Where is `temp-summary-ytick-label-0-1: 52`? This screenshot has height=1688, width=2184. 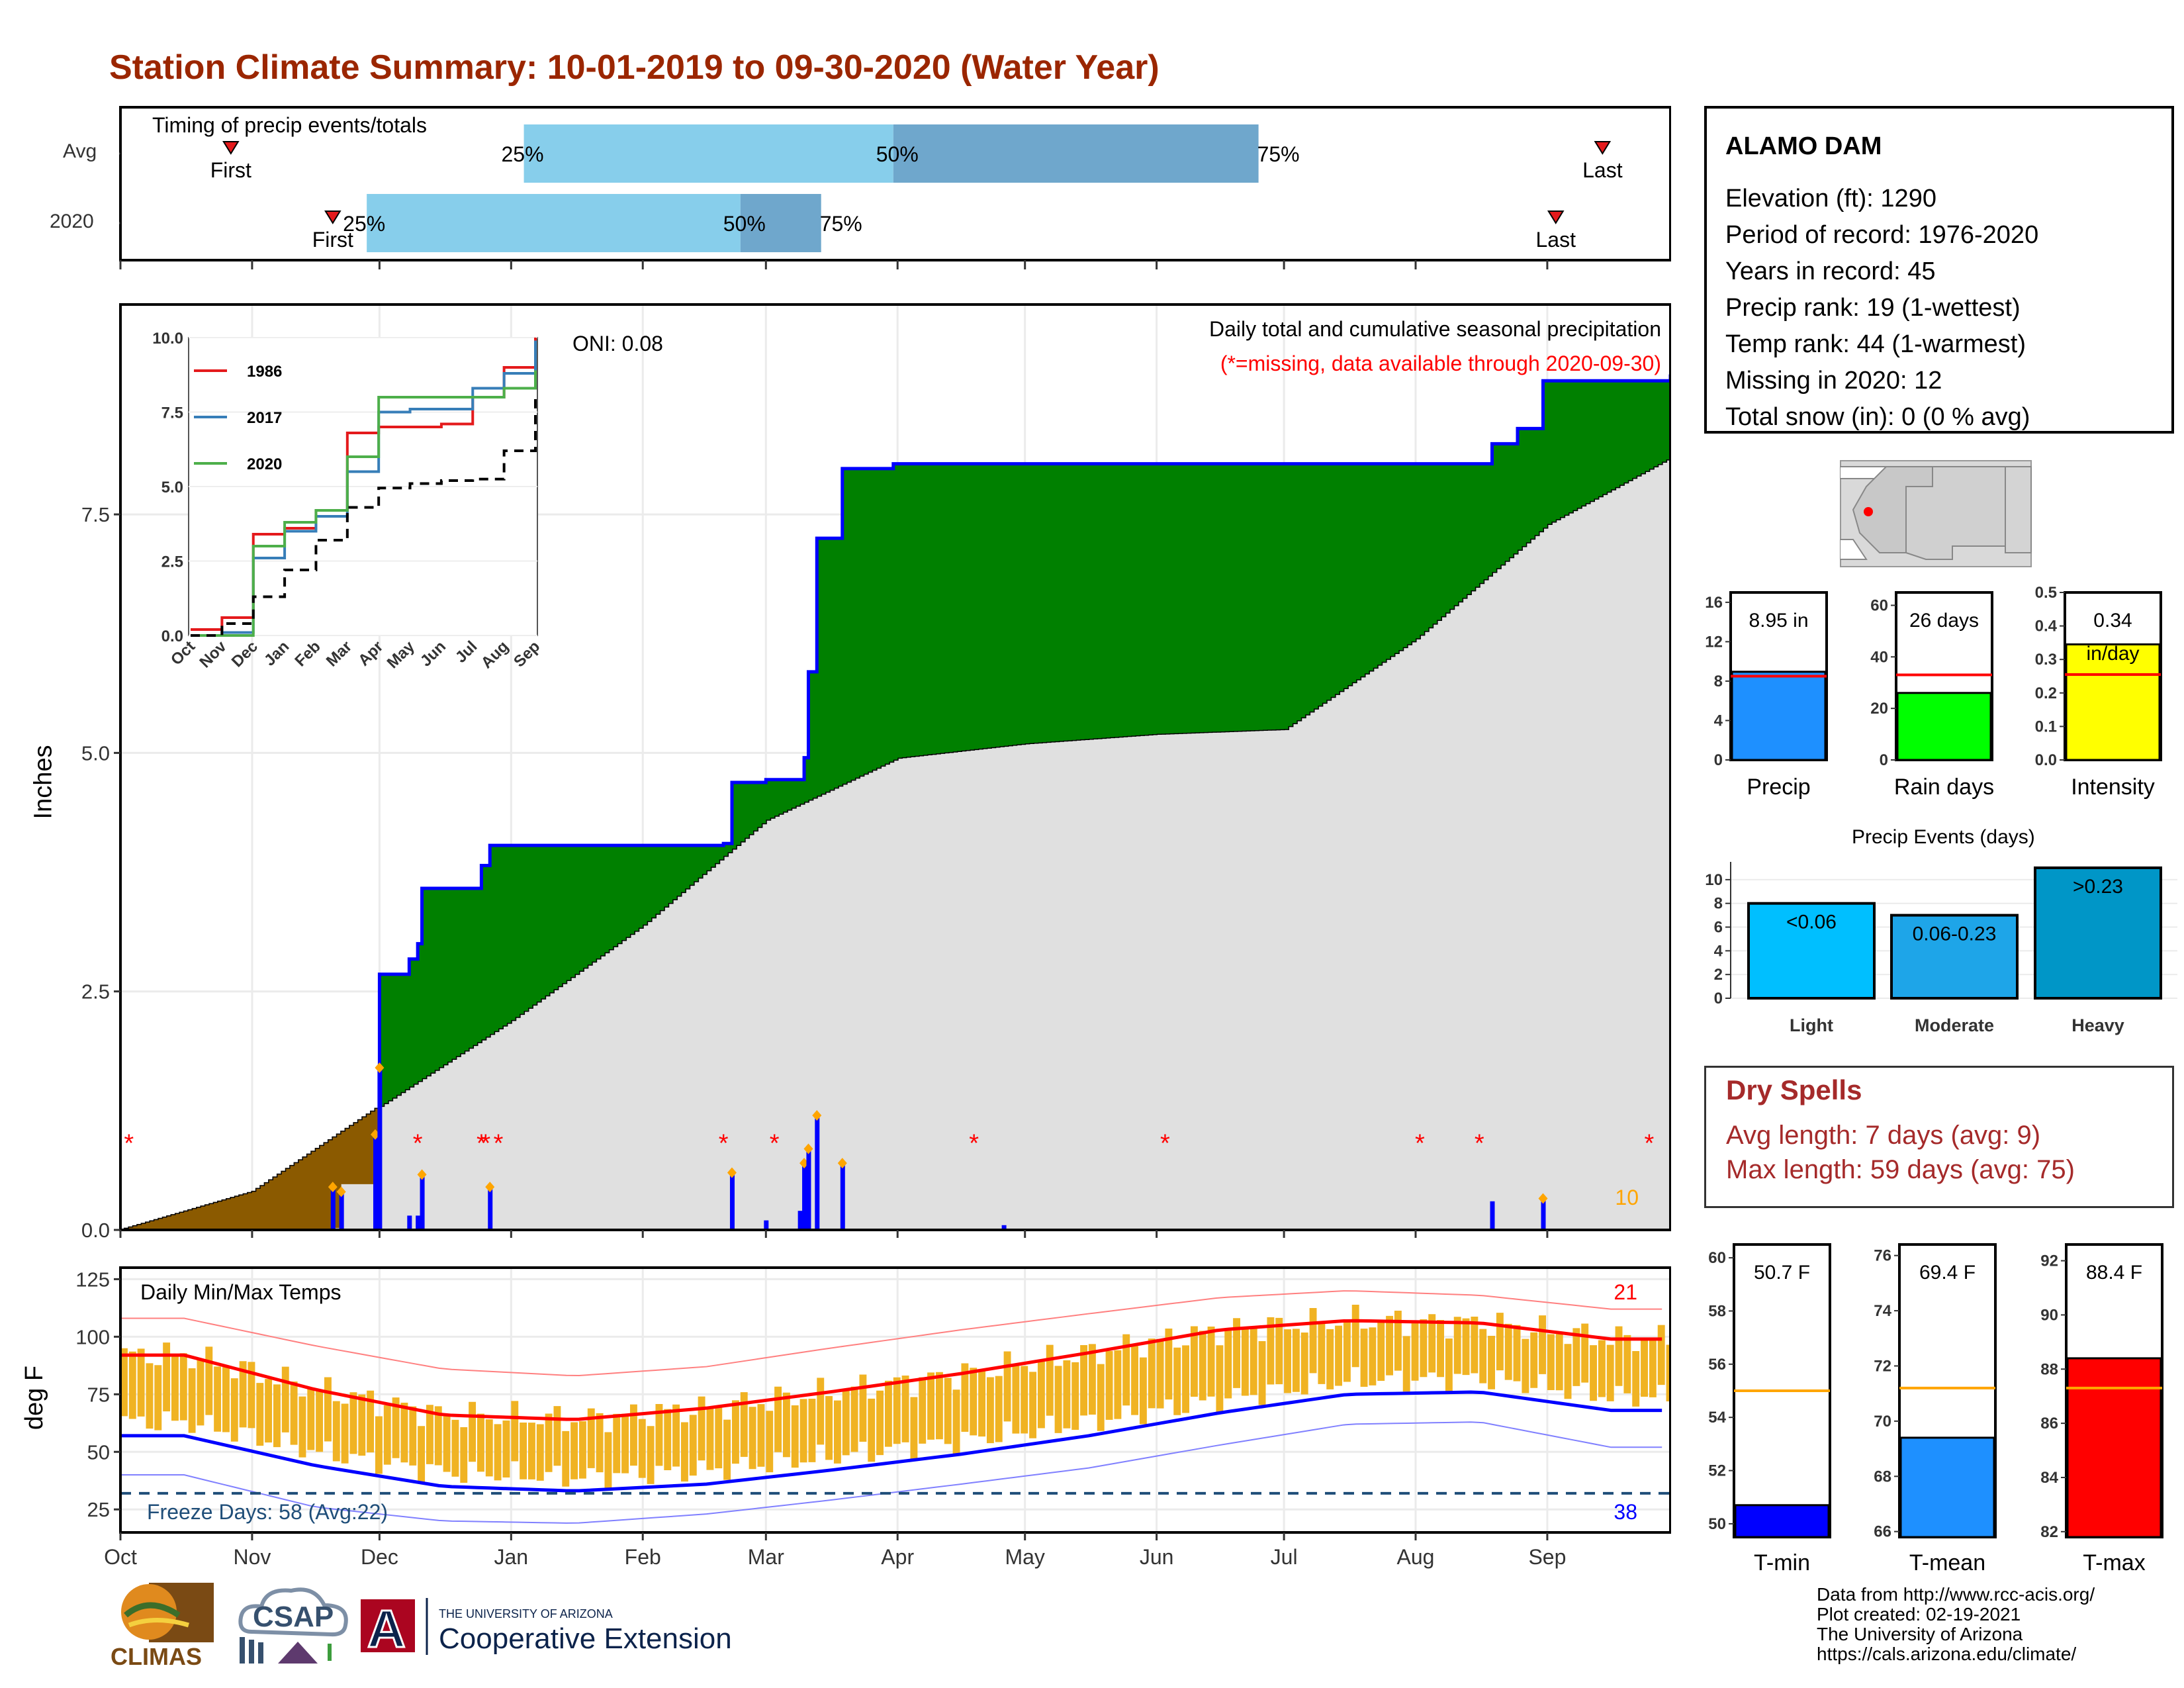
temp-summary-ytick-label-0-1: 52 is located at coordinates (1717, 1471).